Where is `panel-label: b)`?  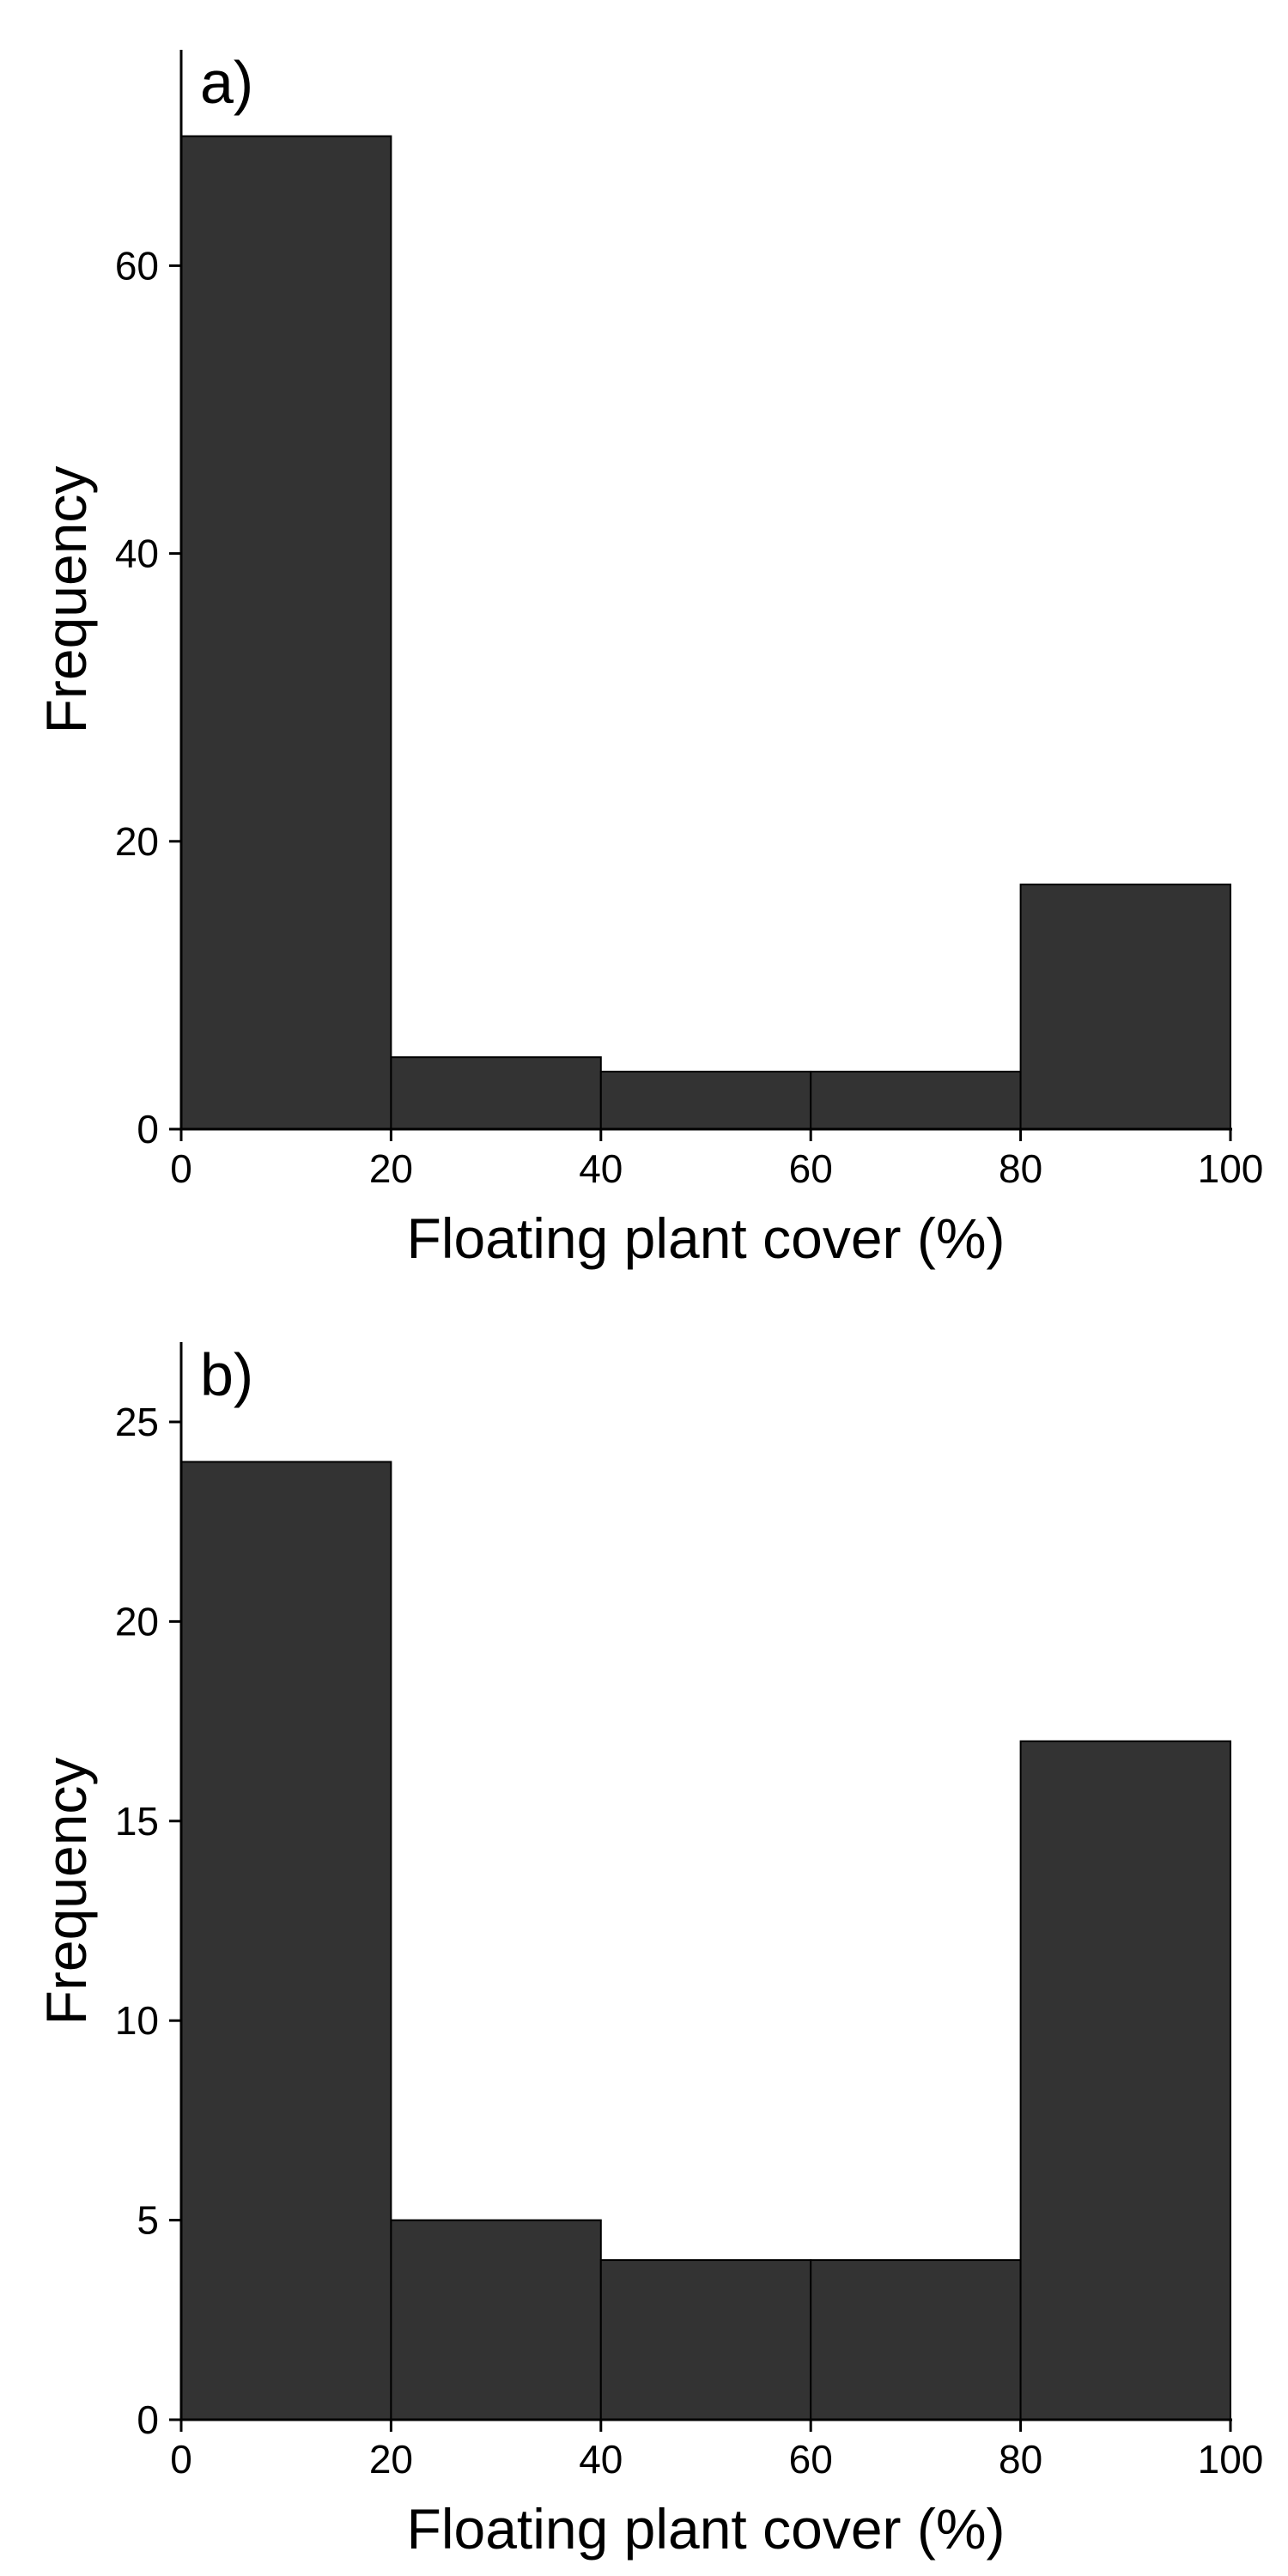 panel-label: b) is located at coordinates (227, 1374).